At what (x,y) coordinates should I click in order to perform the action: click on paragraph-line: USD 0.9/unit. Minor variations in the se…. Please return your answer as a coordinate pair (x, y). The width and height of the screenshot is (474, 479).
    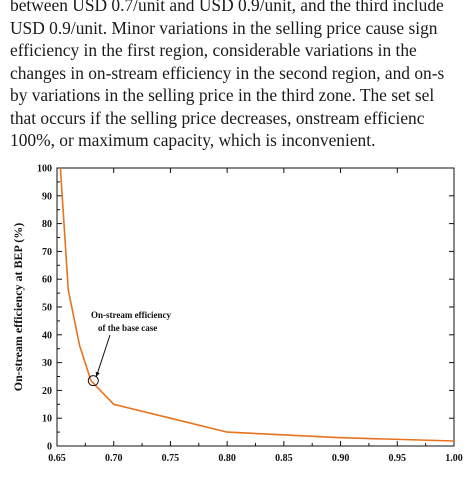
    Looking at the image, I should click on (224, 27).